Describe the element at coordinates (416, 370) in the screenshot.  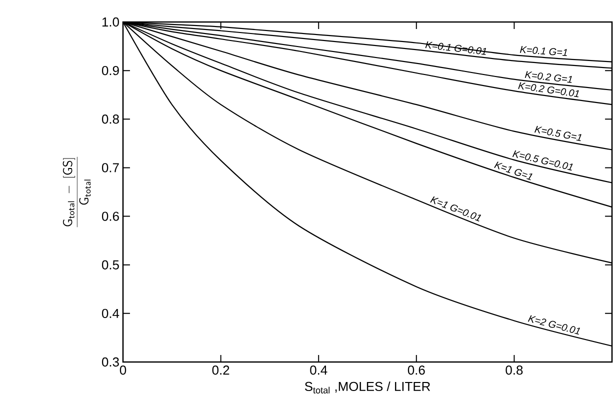
I see `x-tick-label: 0.6` at that location.